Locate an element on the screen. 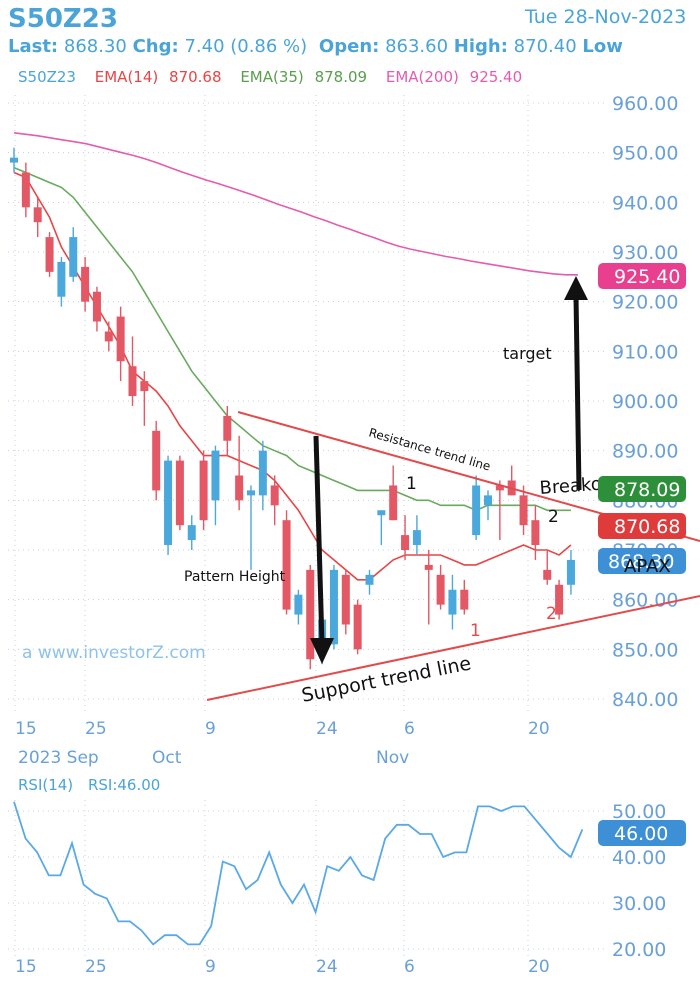 The width and height of the screenshot is (700, 984). pattern-height-arrowhead is located at coordinates (322, 651).